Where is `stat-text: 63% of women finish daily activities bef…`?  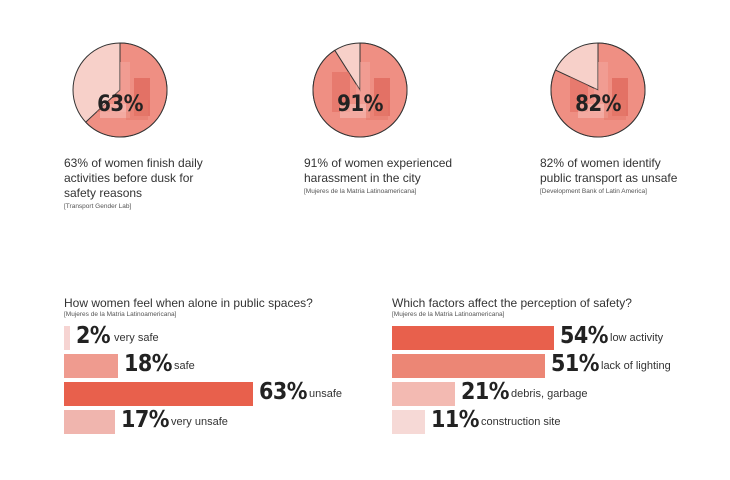 stat-text: 63% of women finish daily activities bef… is located at coordinates (133, 178).